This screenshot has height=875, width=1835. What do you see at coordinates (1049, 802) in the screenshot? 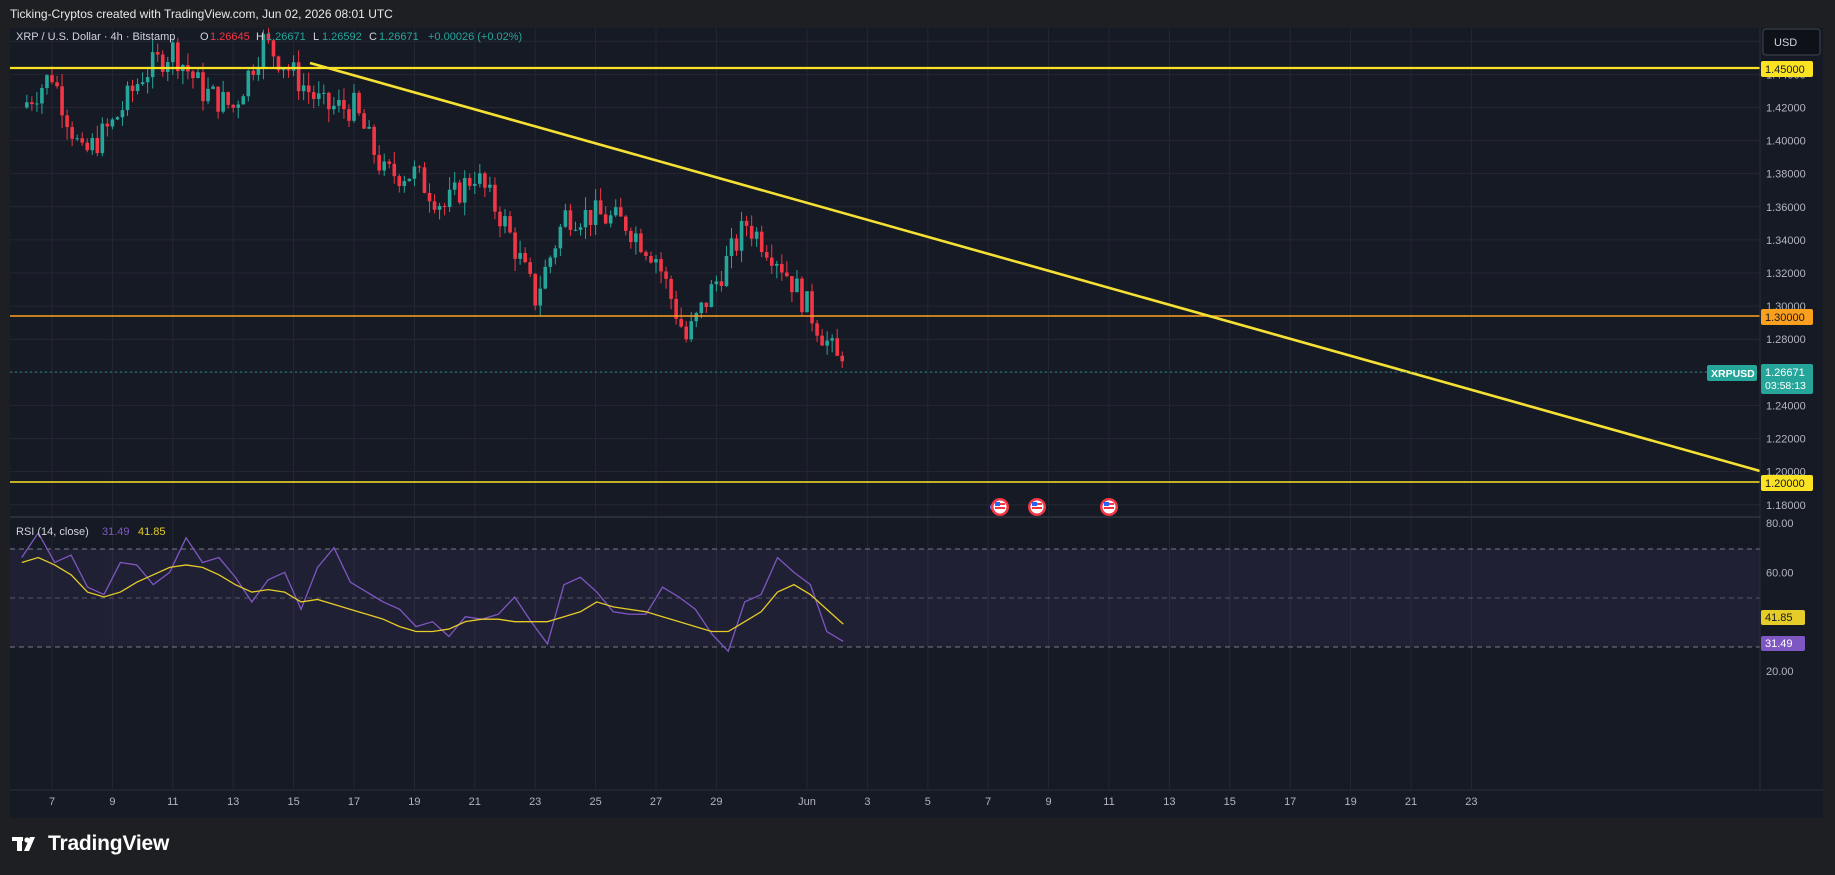
I see `time-tick-label: 9` at bounding box center [1049, 802].